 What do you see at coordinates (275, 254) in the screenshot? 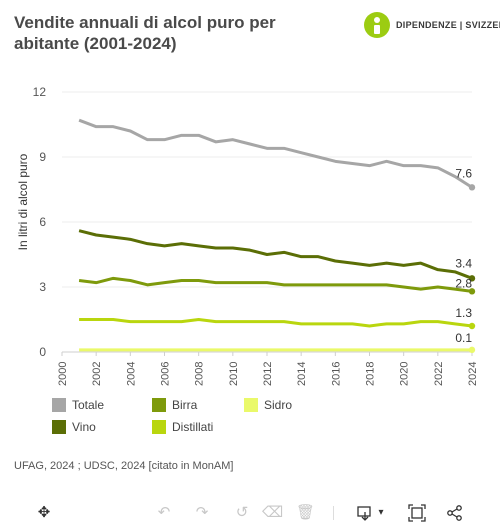
I see `series-line-vino` at bounding box center [275, 254].